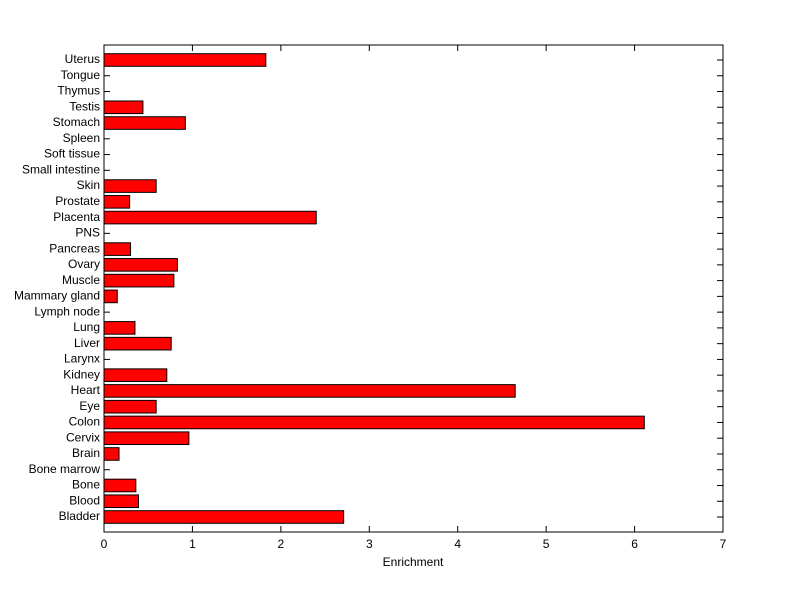 The width and height of the screenshot is (800, 599). What do you see at coordinates (61, 169) in the screenshot?
I see `y-tick-label: Small intestine` at bounding box center [61, 169].